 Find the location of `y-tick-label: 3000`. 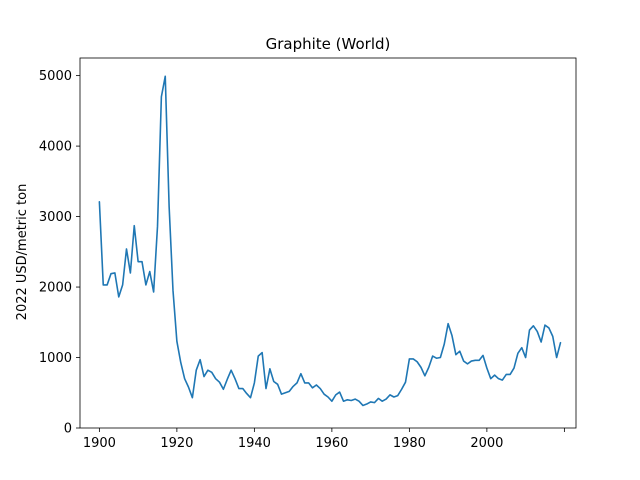

y-tick-label: 3000 is located at coordinates (55, 217).